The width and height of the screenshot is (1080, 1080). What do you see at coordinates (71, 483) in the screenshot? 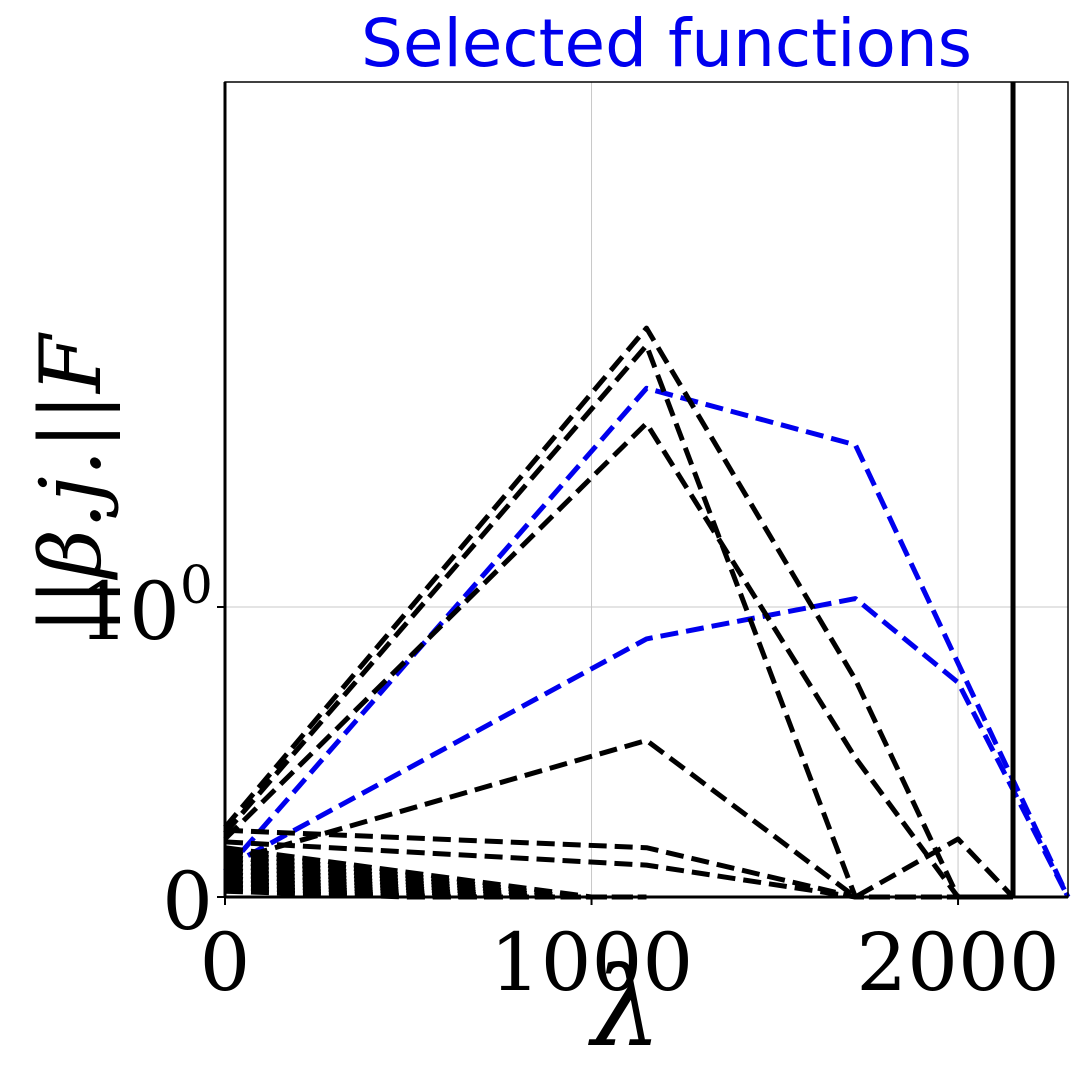
I see `y-axis-label: ||β.j.||F` at bounding box center [71, 483].